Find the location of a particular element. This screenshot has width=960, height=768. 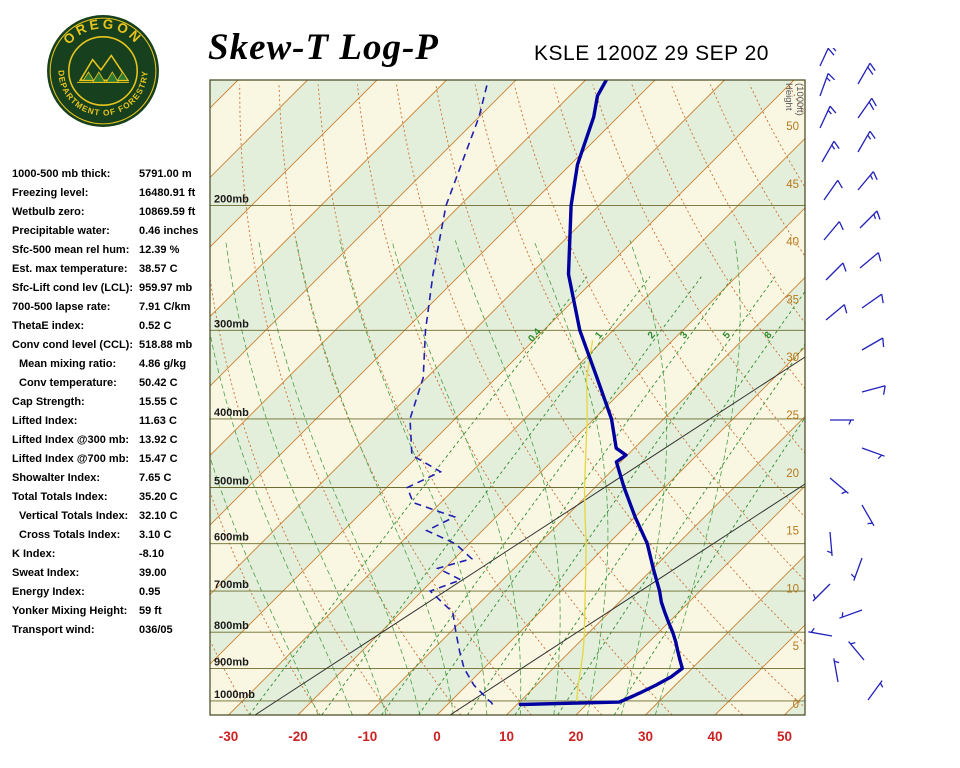

index-label: Precipitable water: is located at coordinates (61, 231).